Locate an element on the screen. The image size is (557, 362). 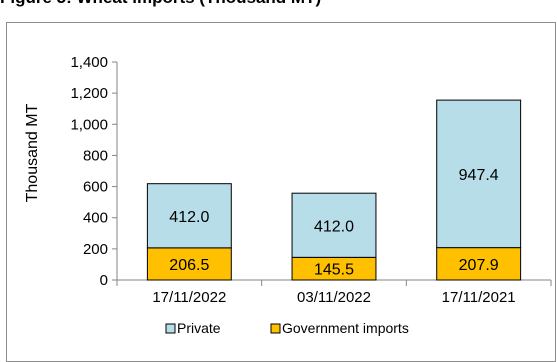
y-tick-label: 400 is located at coordinates (95, 218).